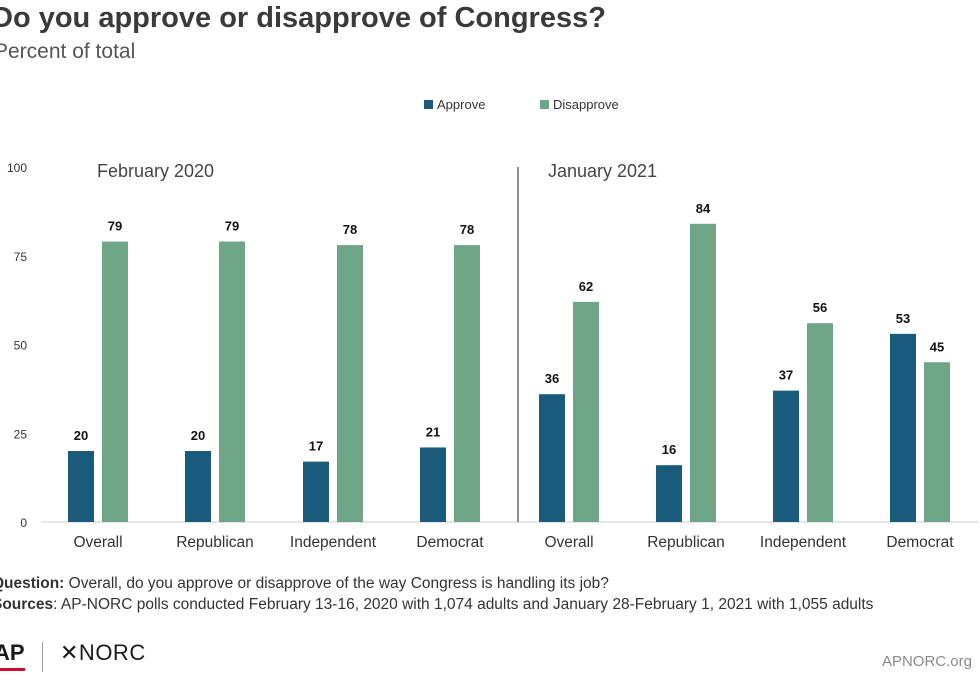 The width and height of the screenshot is (980, 689). Describe the element at coordinates (21, 346) in the screenshot. I see `y-tick-label: 50` at that location.